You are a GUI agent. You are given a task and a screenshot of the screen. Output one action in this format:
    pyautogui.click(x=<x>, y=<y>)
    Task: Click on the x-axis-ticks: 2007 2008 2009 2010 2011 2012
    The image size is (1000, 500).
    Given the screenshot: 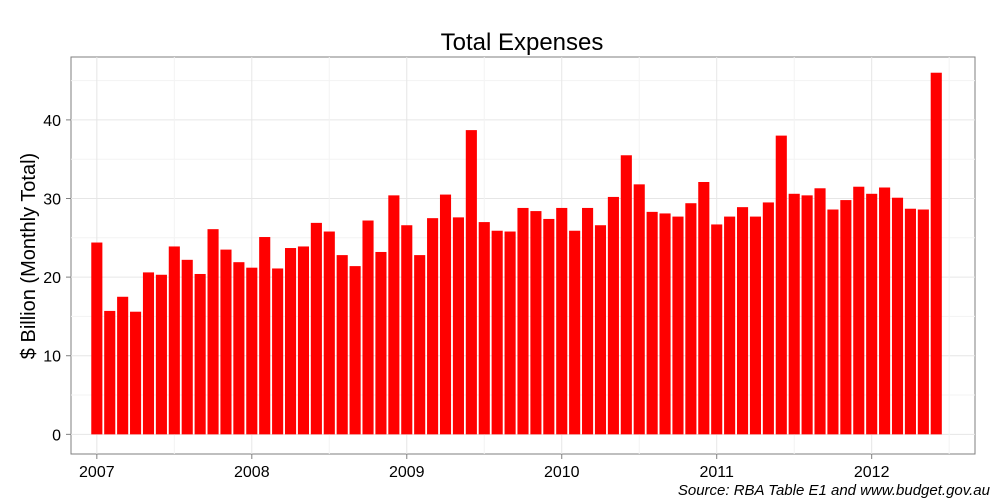 What is the action you would take?
    pyautogui.click(x=484, y=467)
    